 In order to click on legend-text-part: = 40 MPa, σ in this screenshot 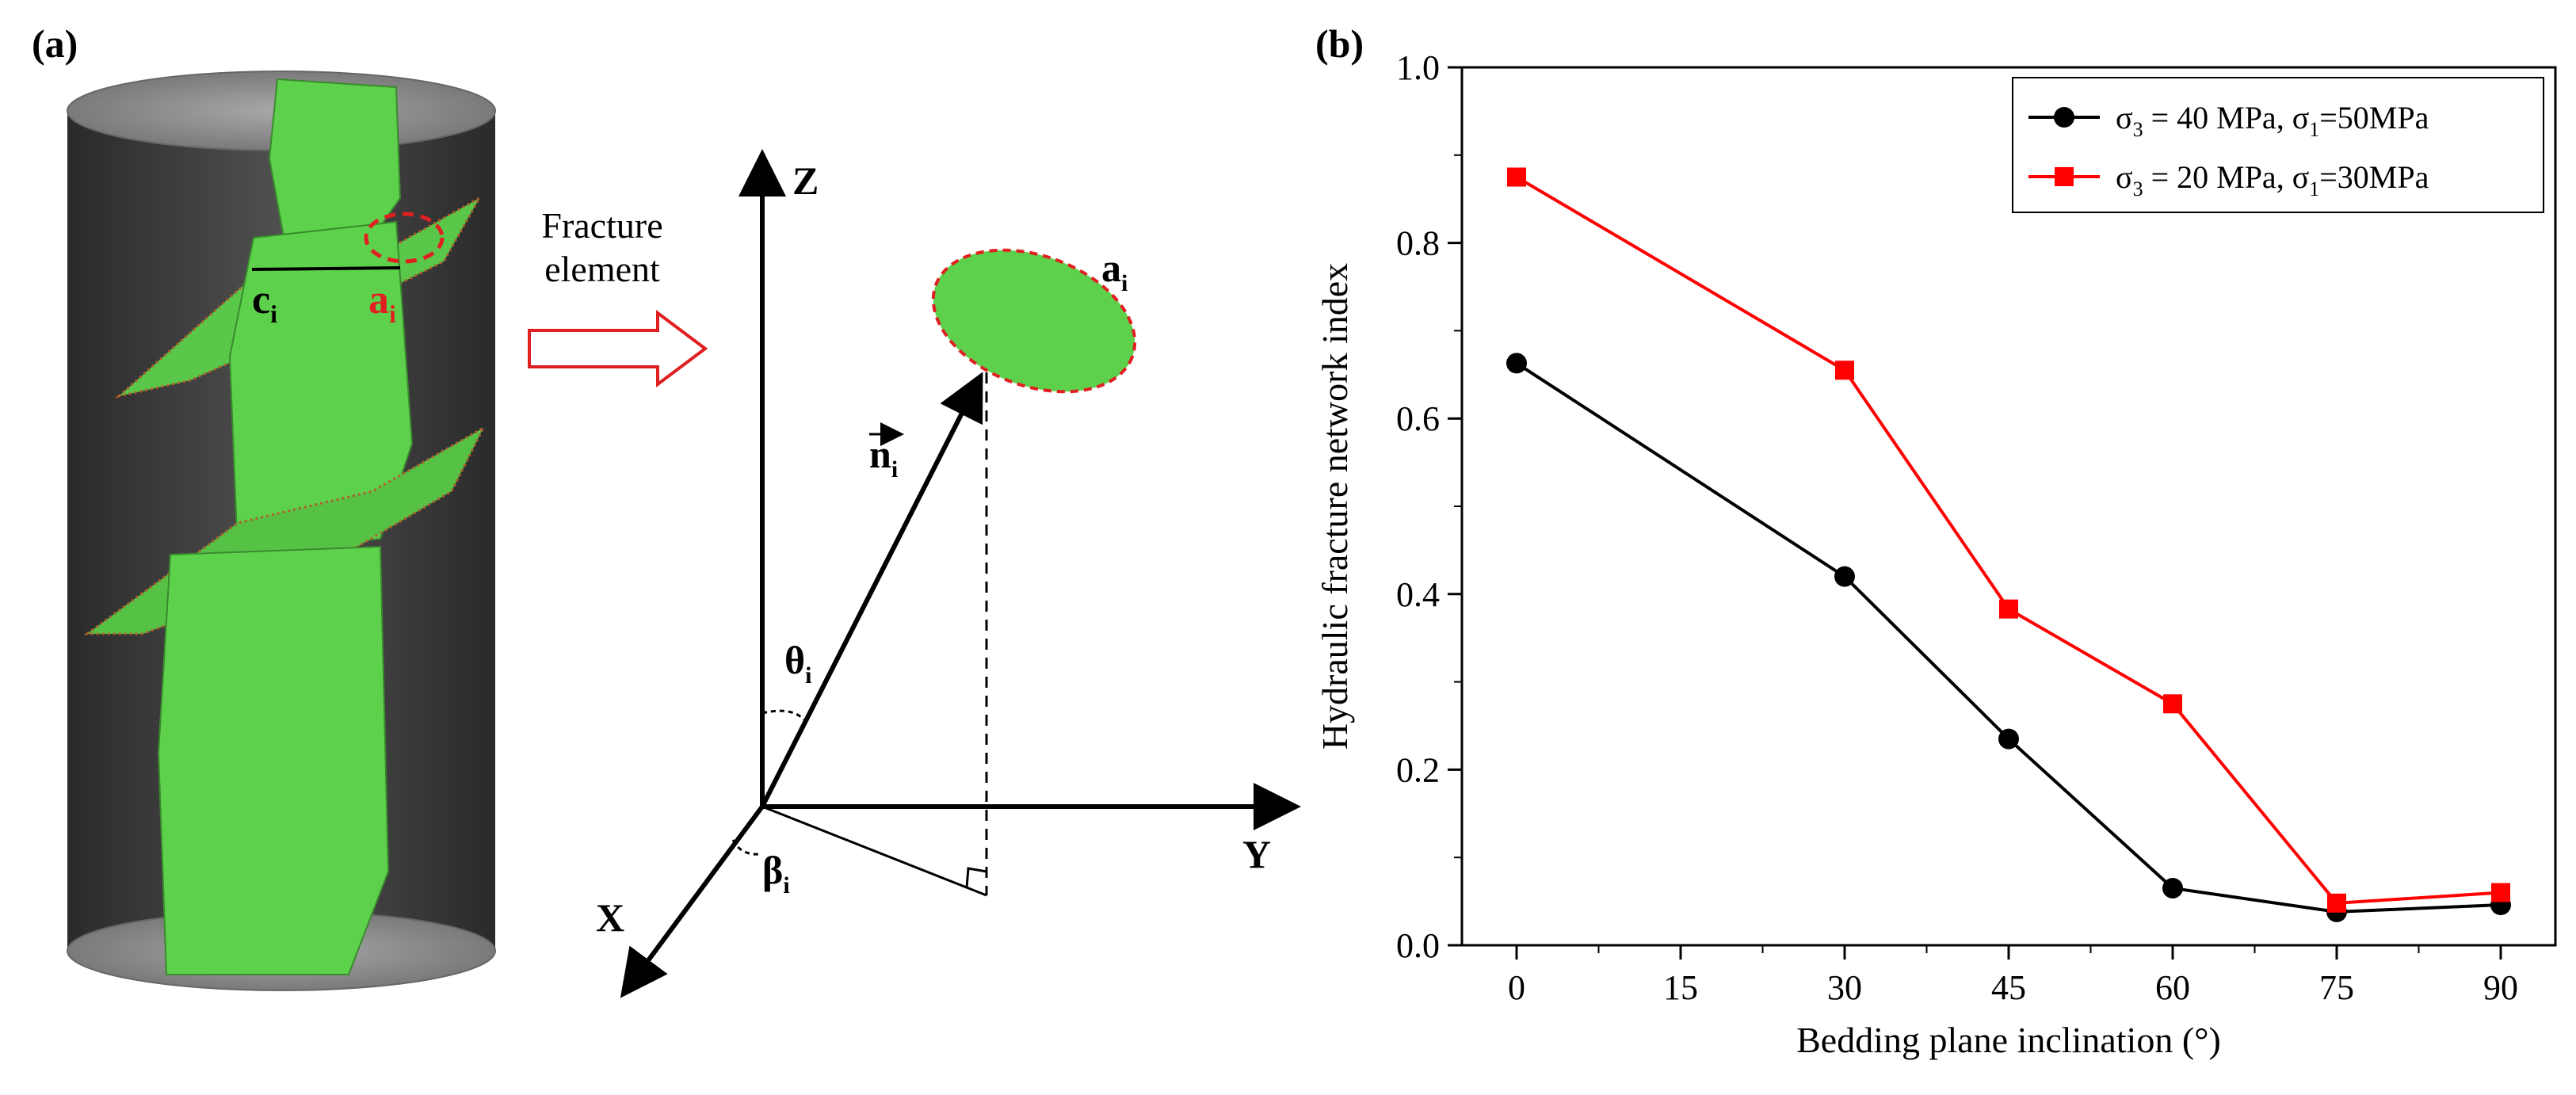, I will do `click(2226, 117)`.